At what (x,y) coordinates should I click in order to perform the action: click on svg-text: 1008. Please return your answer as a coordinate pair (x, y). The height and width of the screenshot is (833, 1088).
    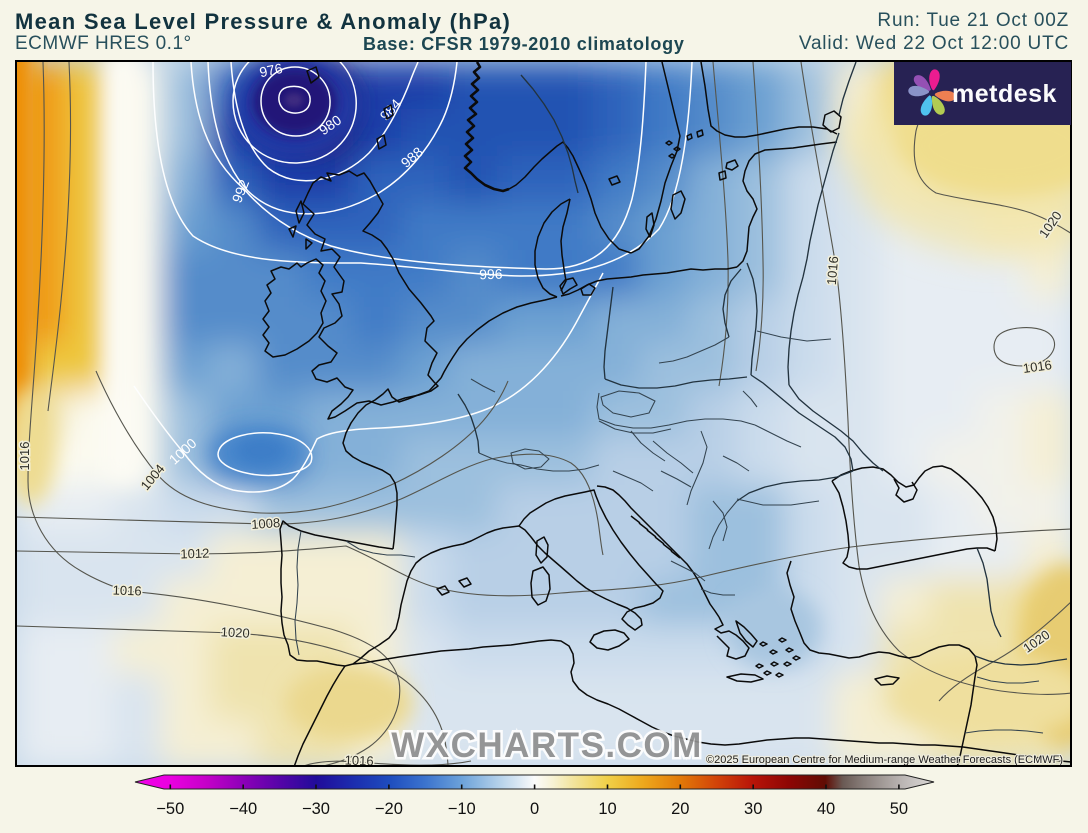
    Looking at the image, I should click on (266, 523).